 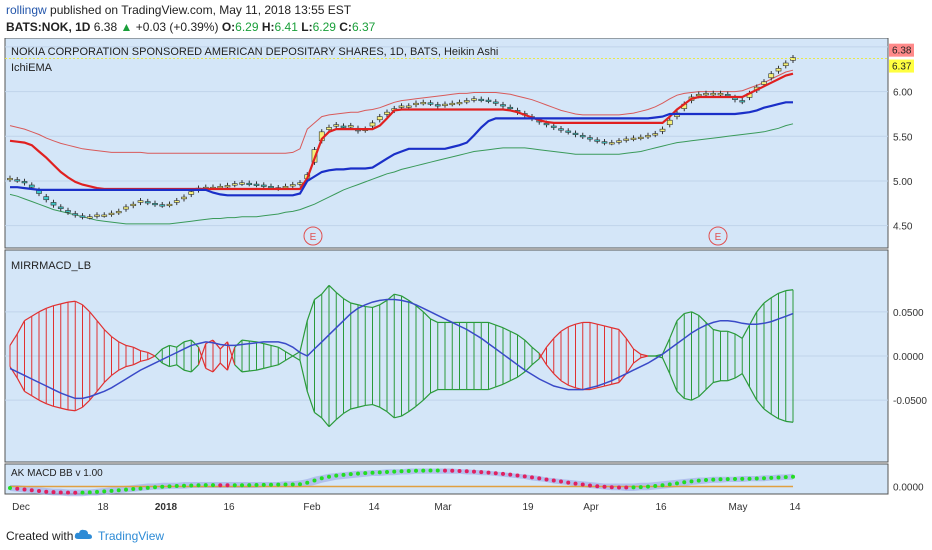 What do you see at coordinates (26, 10) in the screenshot?
I see `author-link: rollingw` at bounding box center [26, 10].